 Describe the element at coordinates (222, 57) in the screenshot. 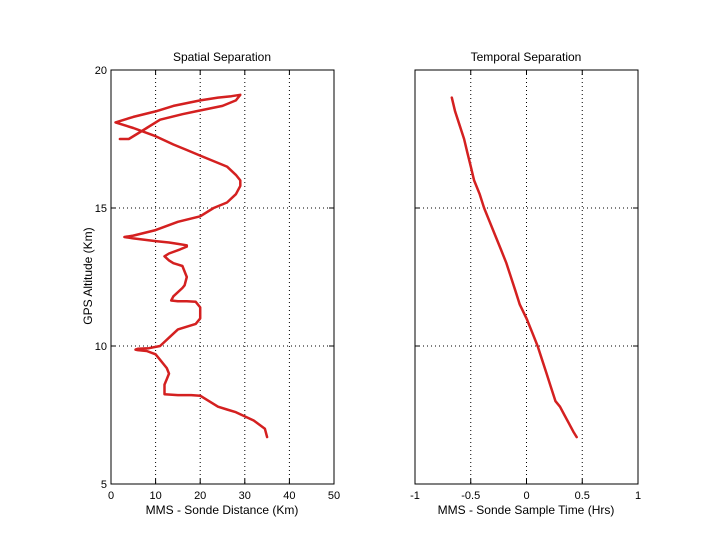

I see `spatial-chart-title: Spatial Separation` at that location.